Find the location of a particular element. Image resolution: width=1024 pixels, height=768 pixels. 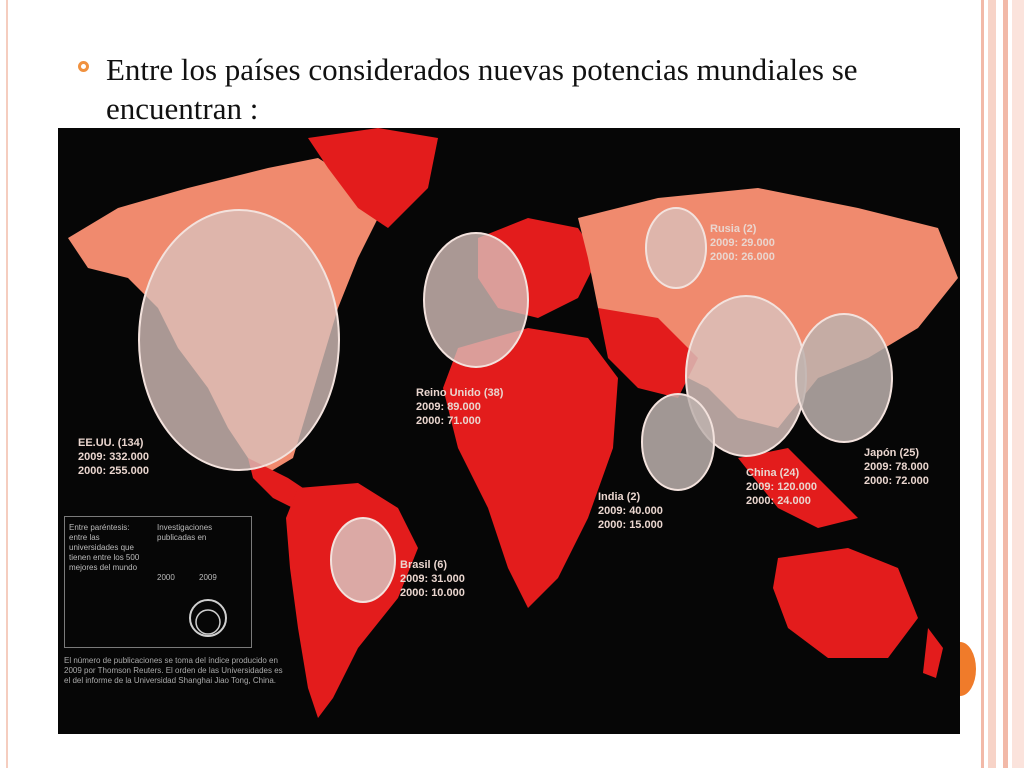

label-country: India (2) is located at coordinates (619, 497).